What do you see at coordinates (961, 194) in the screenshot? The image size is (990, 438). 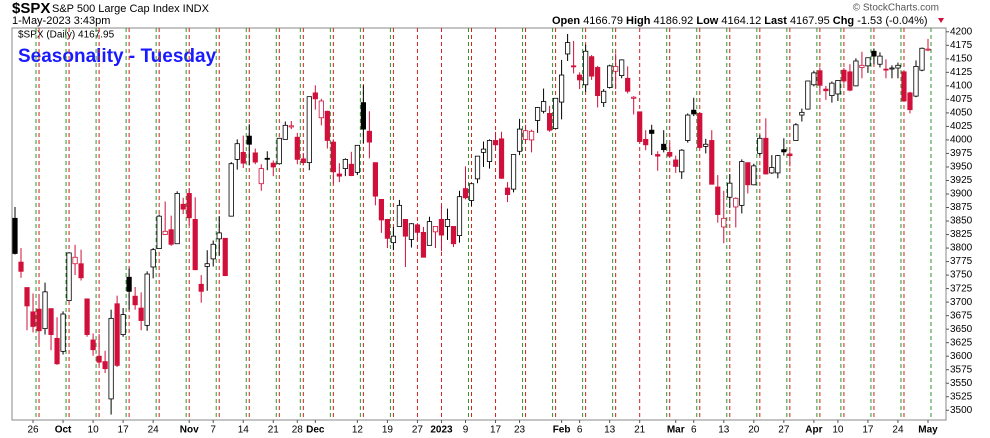 I see `y-tick-label: 3900` at bounding box center [961, 194].